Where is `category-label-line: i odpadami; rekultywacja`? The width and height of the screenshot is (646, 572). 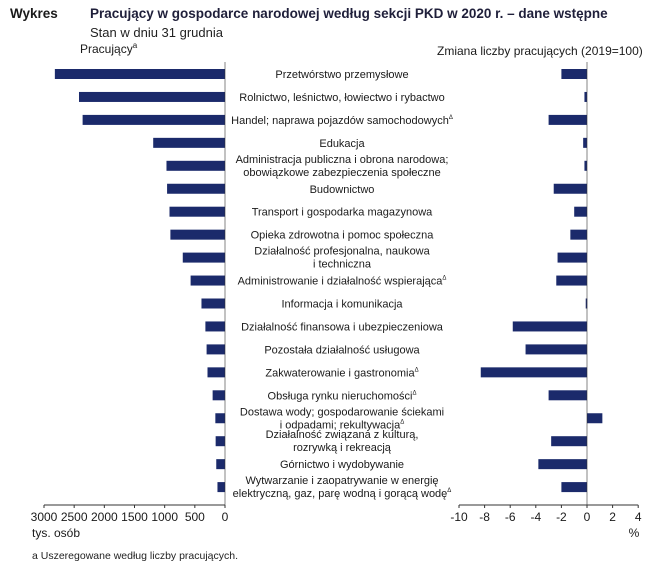 category-label-line: i odpadami; rekultywacja is located at coordinates (340, 425).